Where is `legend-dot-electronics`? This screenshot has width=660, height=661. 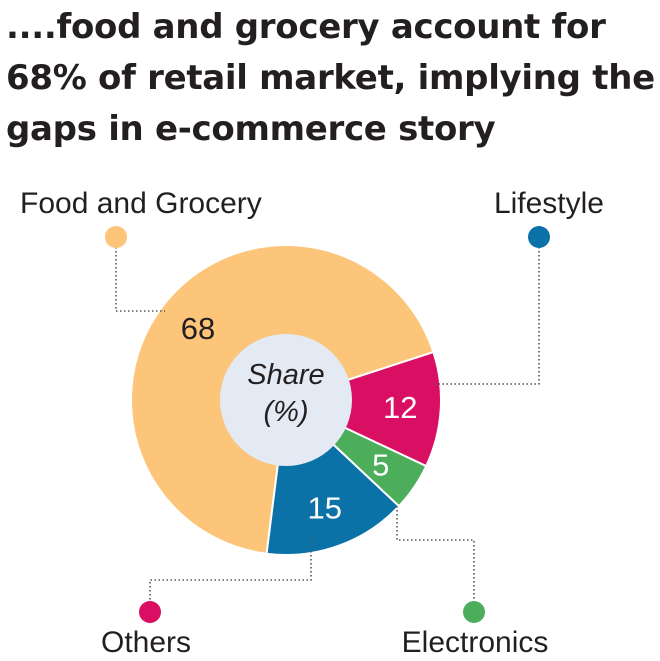 legend-dot-electronics is located at coordinates (474, 612).